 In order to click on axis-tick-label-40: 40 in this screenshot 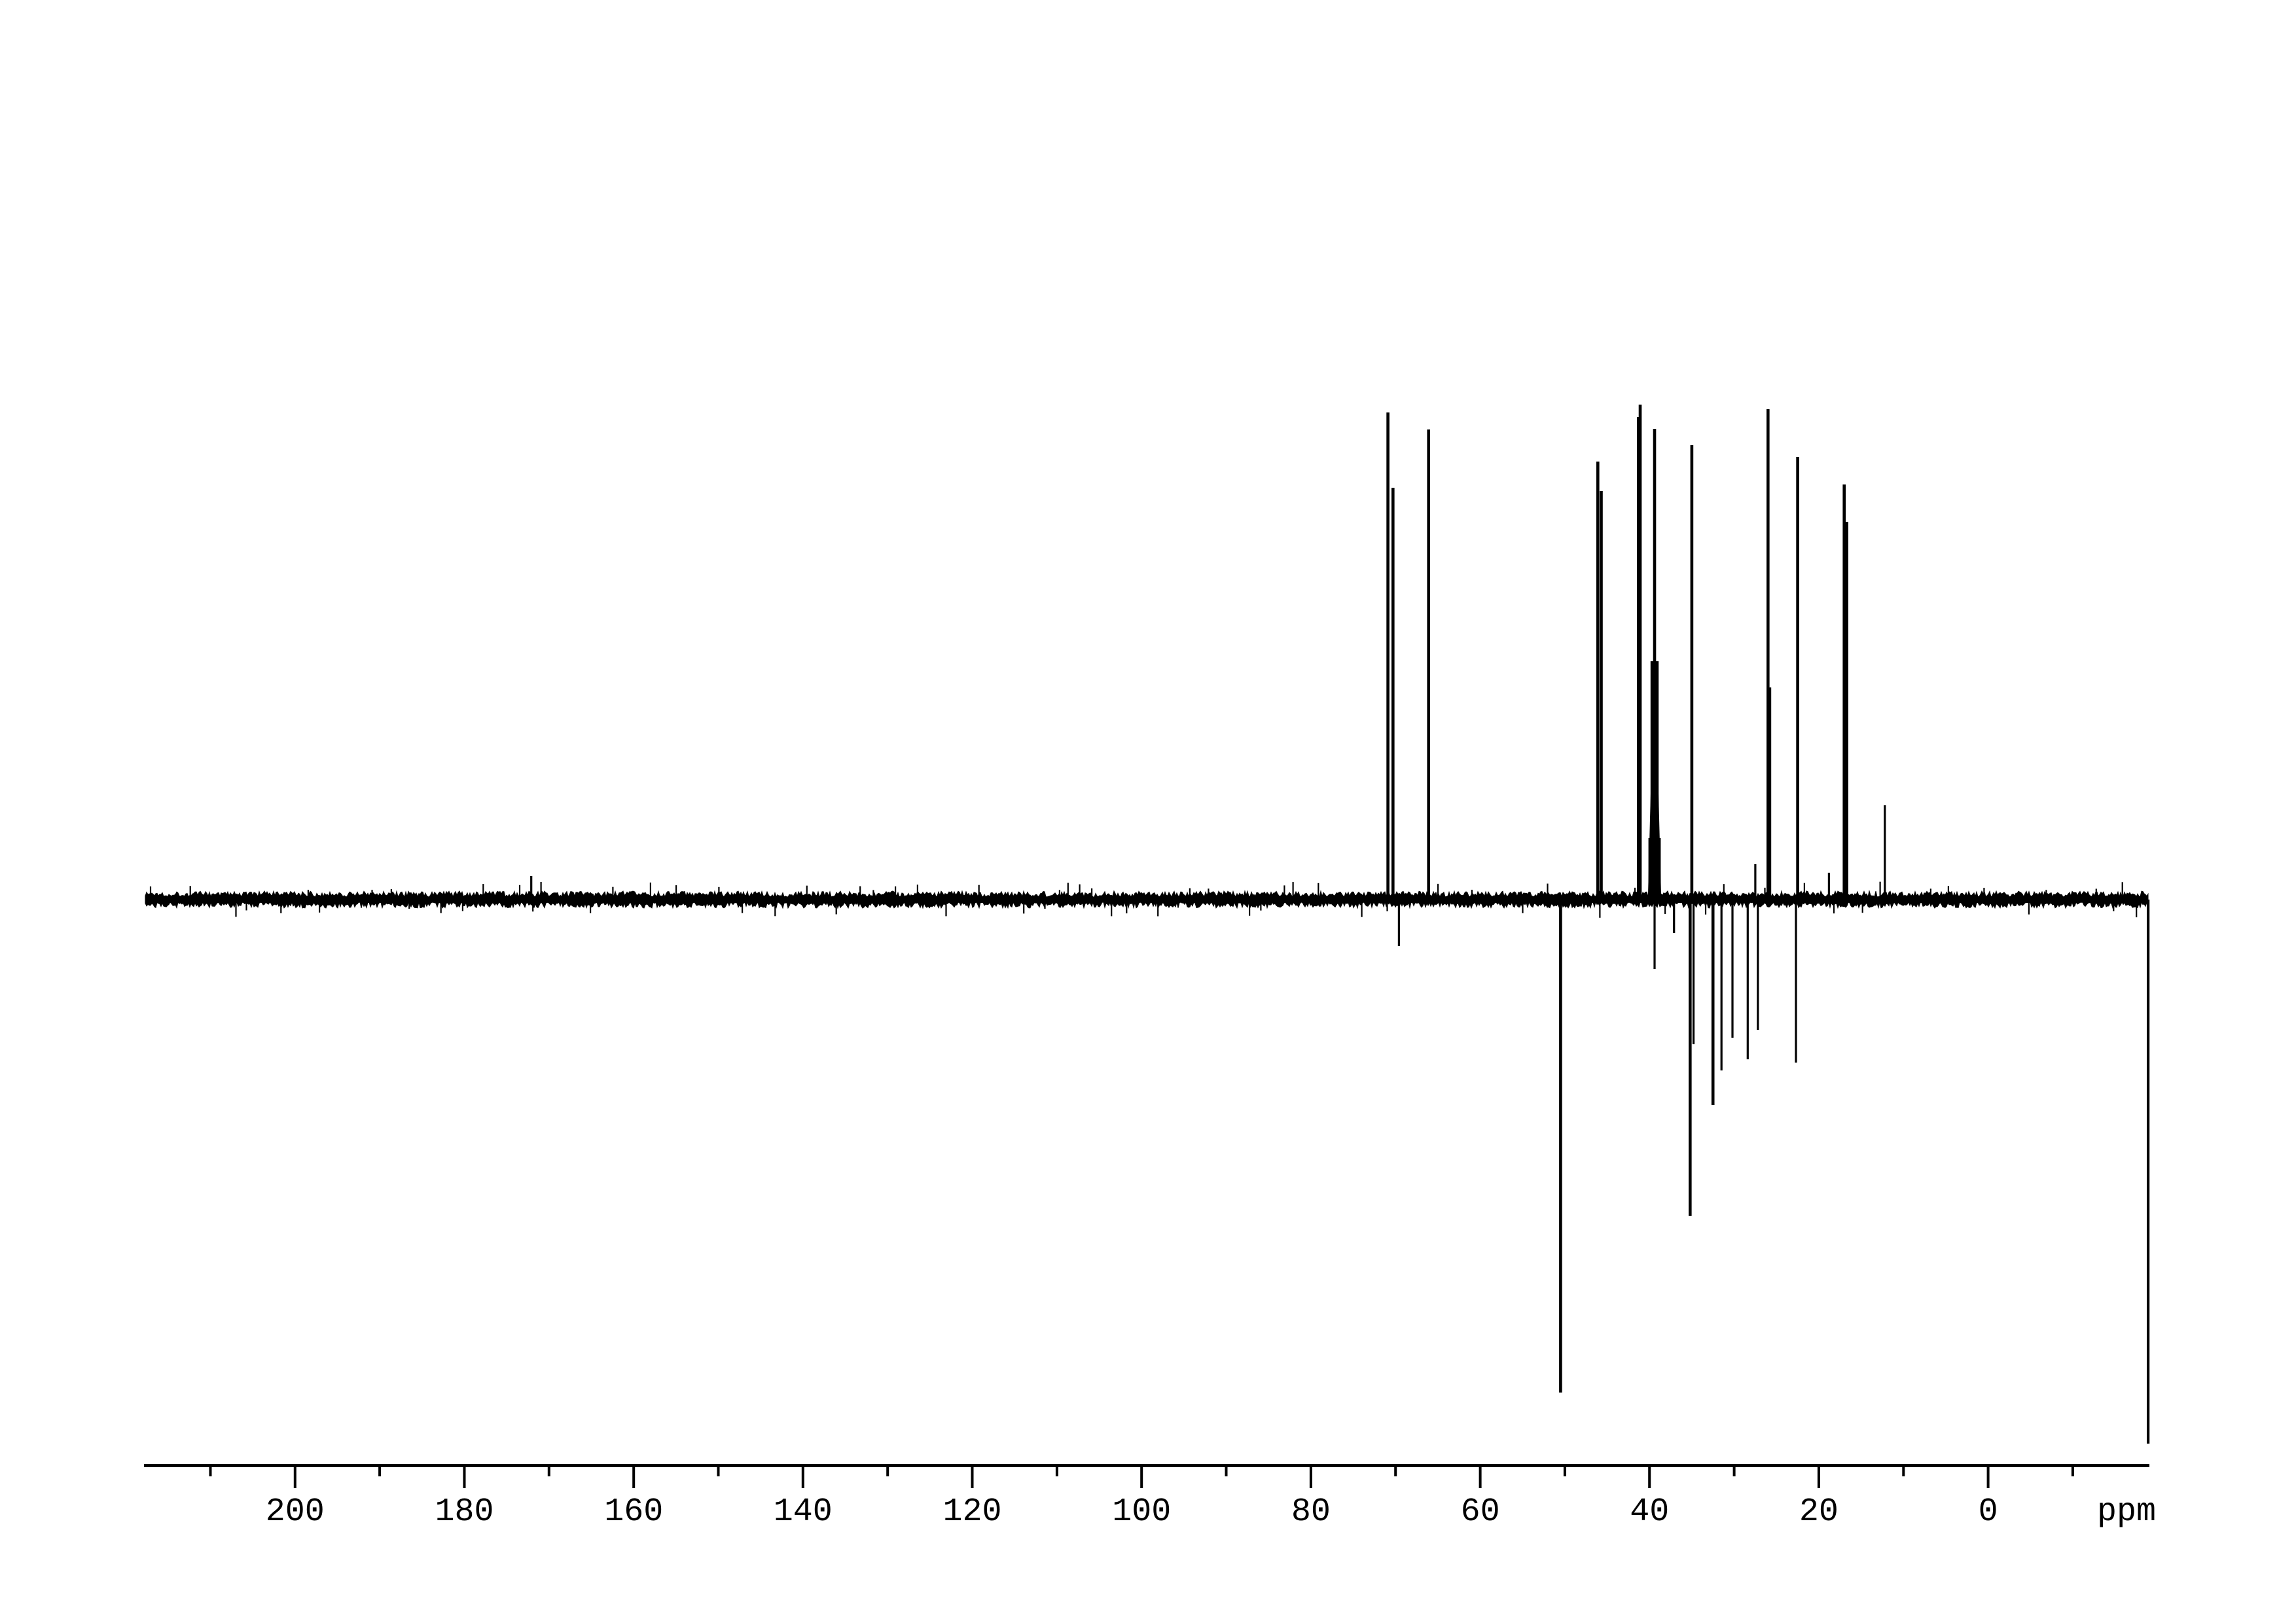, I will do `click(1649, 1512)`.